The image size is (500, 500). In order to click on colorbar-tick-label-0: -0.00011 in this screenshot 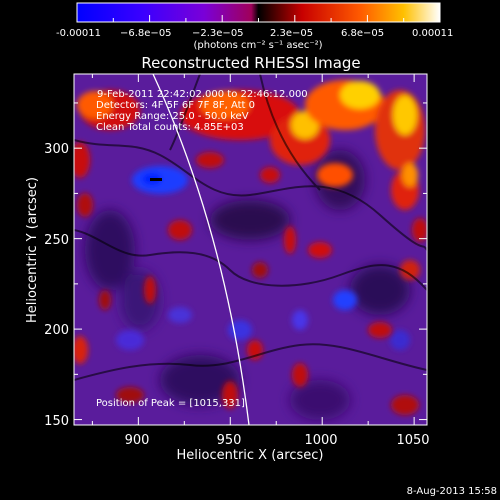, I will do `click(78, 33)`.